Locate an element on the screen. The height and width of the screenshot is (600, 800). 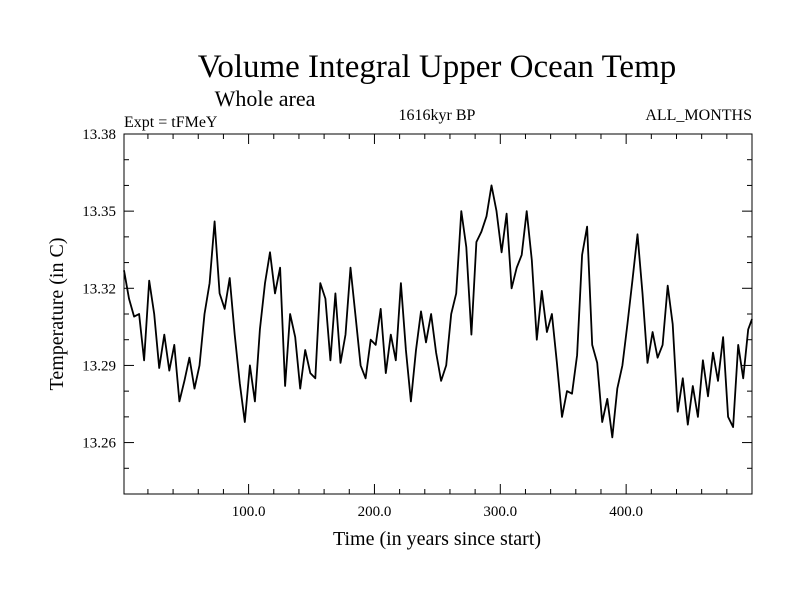
y-tick-label: 13.35 is located at coordinates (99, 212).